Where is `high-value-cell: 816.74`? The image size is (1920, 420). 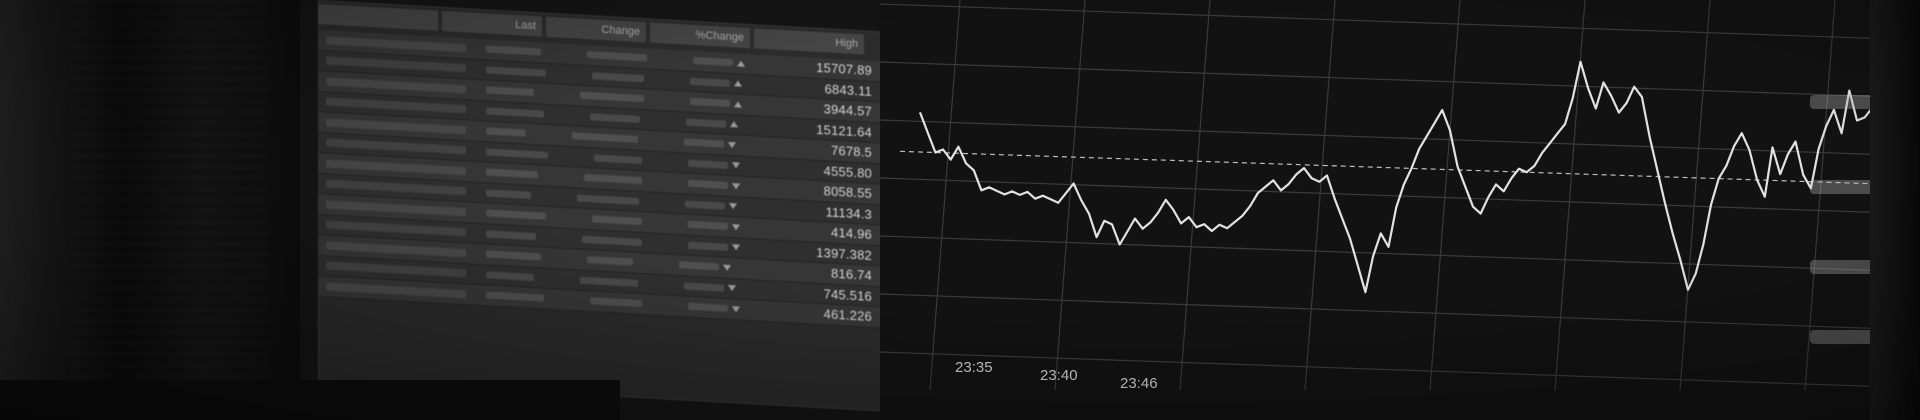
high-value-cell: 816.74 is located at coordinates (851, 274).